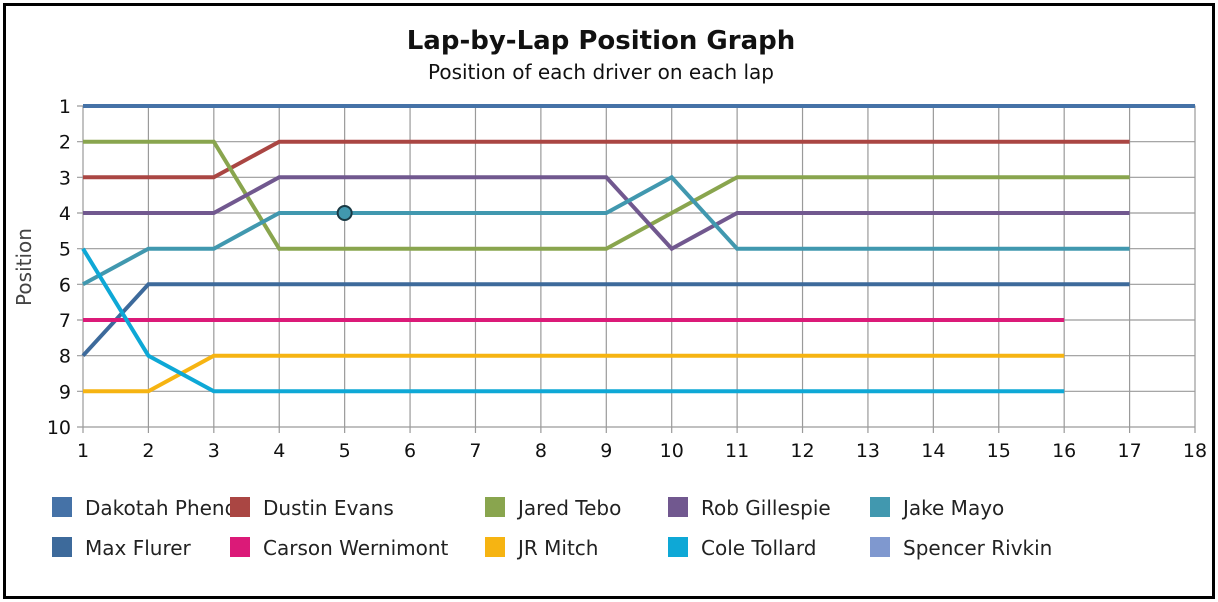  Describe the element at coordinates (574, 373) in the screenshot. I see `series-line-jr-mitch` at that location.